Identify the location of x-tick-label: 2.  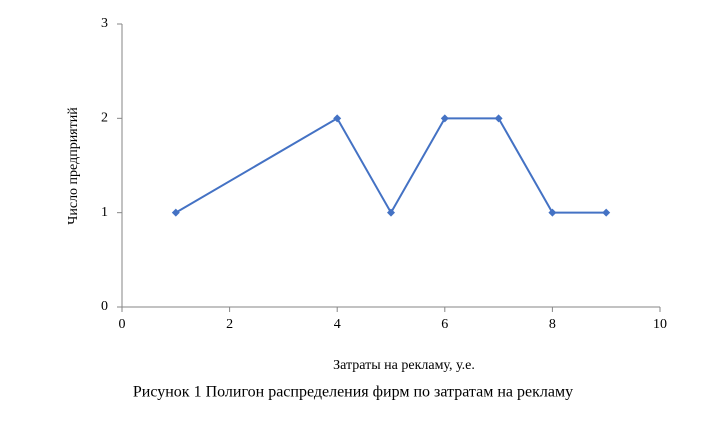
(229, 324).